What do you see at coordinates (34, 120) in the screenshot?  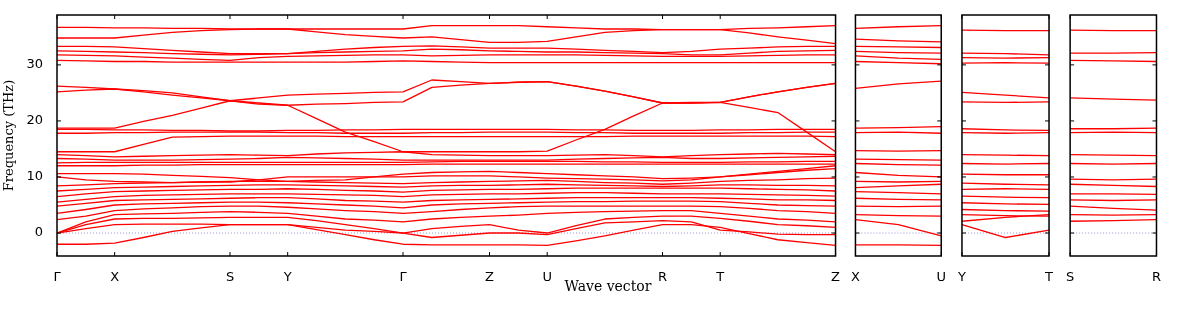 I see `y-tick-label: 20` at bounding box center [34, 120].